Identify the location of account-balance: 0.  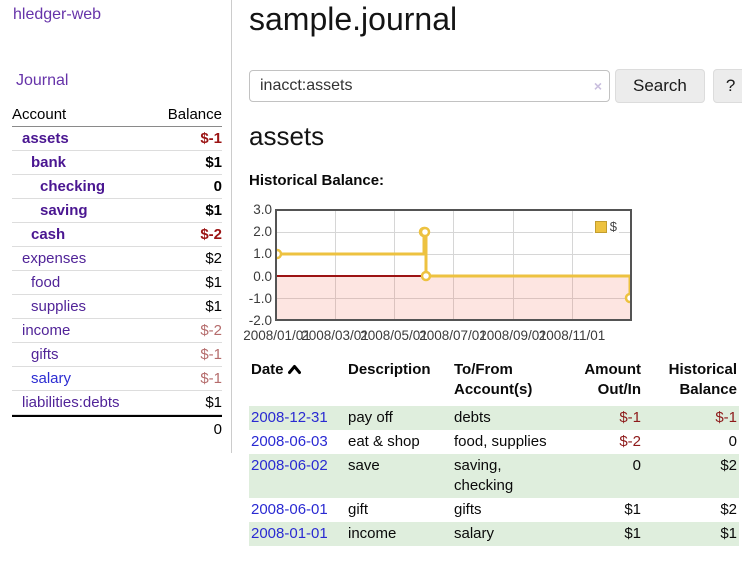
(217, 186).